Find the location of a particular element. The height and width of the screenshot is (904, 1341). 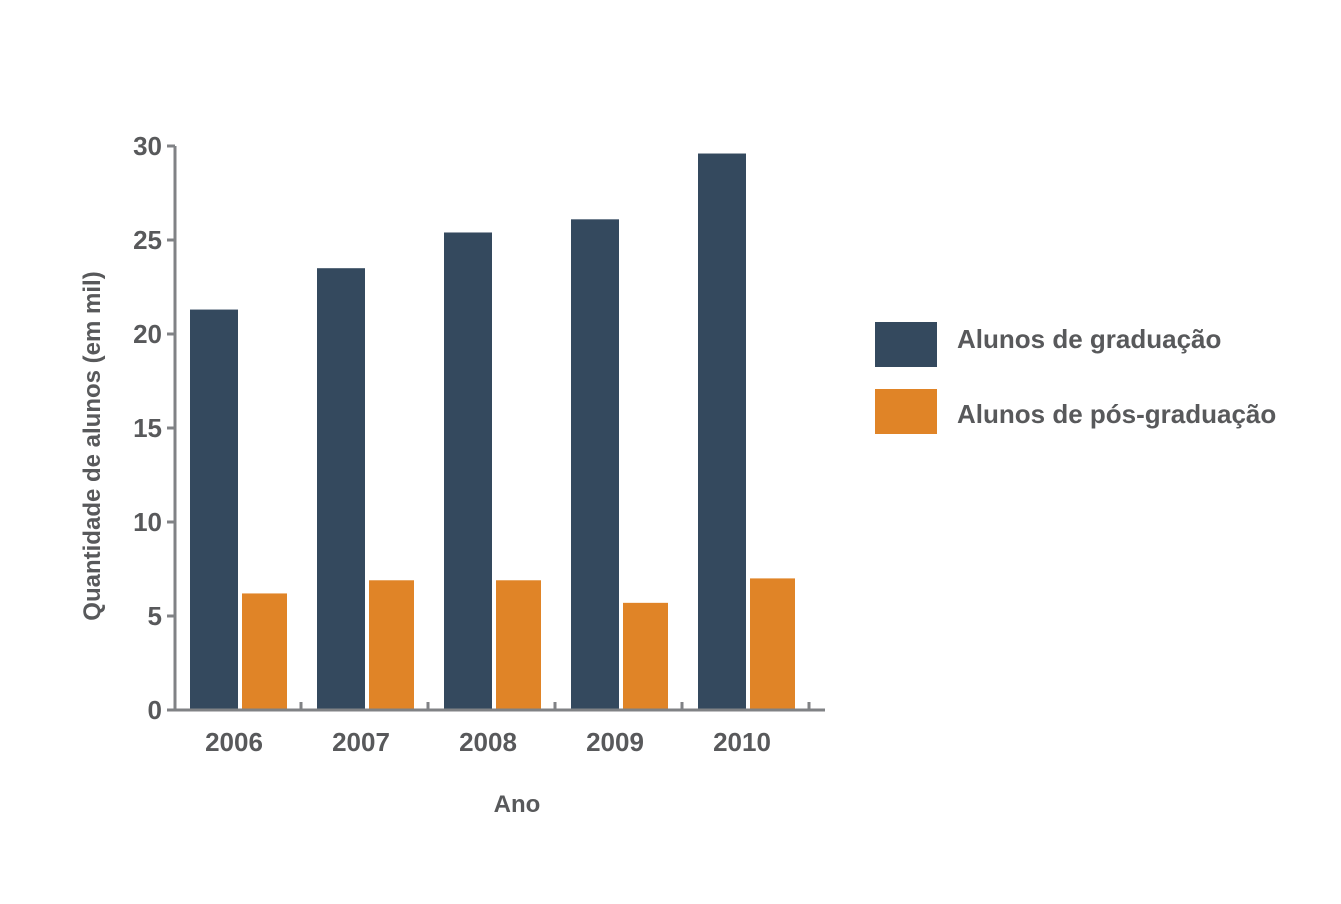

bar-pos-graduacao-2006 is located at coordinates (264, 651).